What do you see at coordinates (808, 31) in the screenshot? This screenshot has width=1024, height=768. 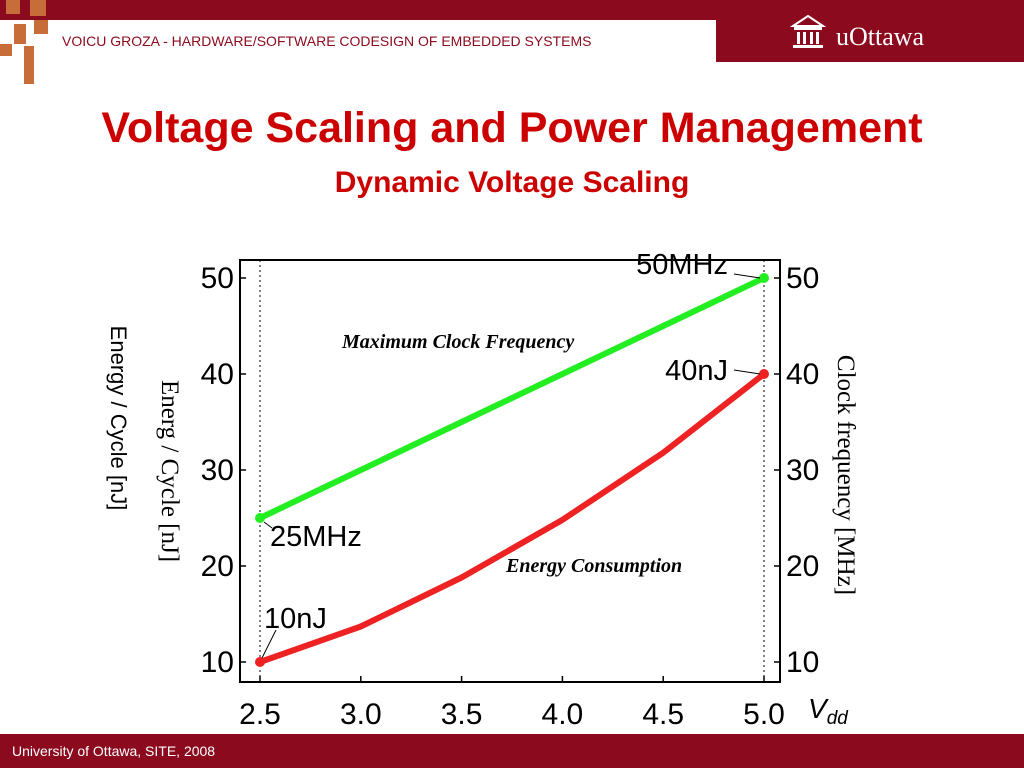 I see `university-logo-icon` at bounding box center [808, 31].